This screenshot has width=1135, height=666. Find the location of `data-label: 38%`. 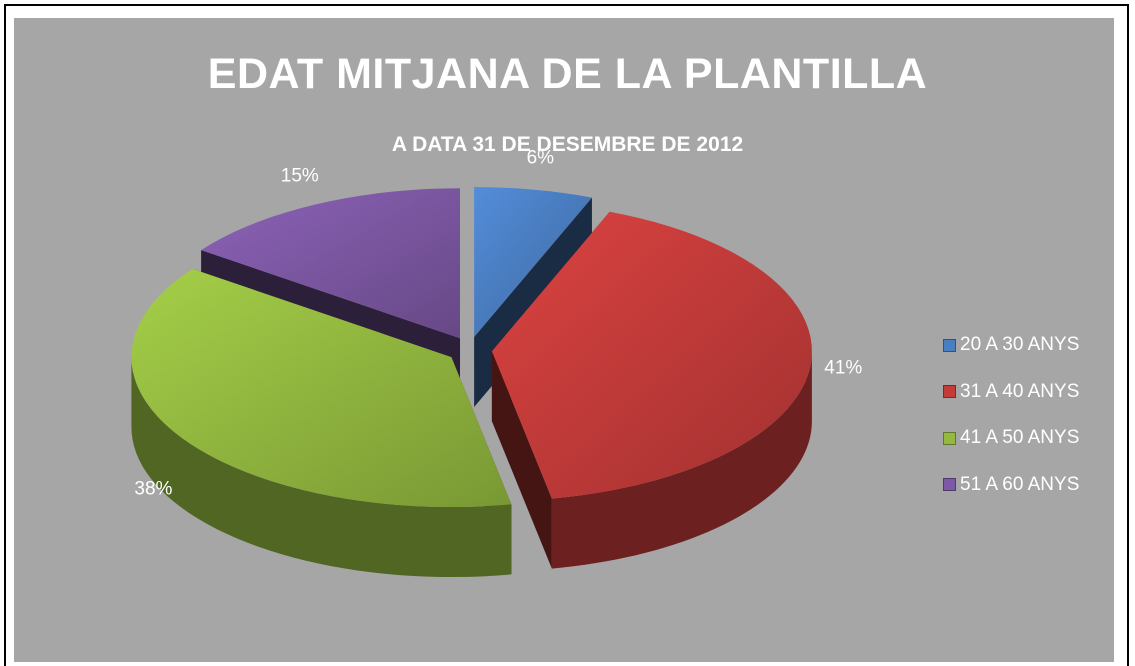

data-label: 38% is located at coordinates (153, 489).